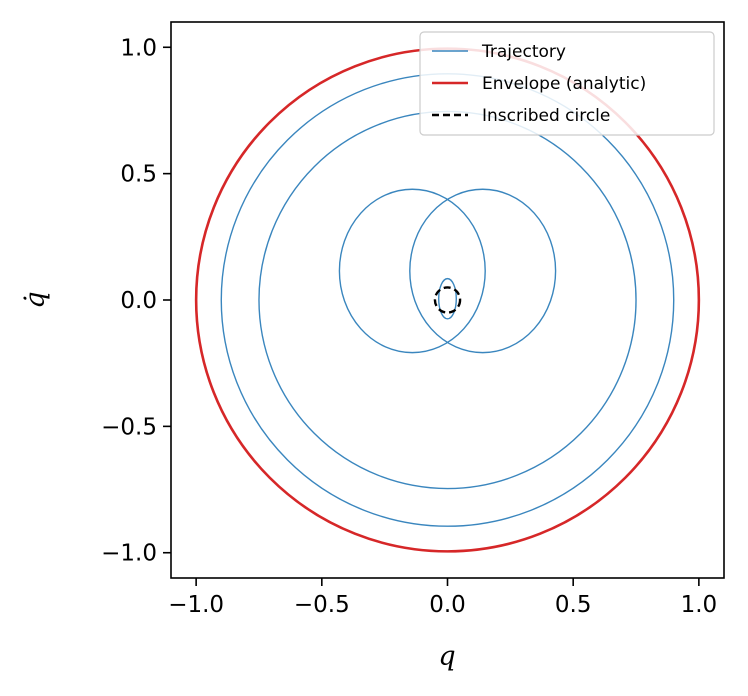  I want to click on y-tick-label: 0.0, so click(138, 301).